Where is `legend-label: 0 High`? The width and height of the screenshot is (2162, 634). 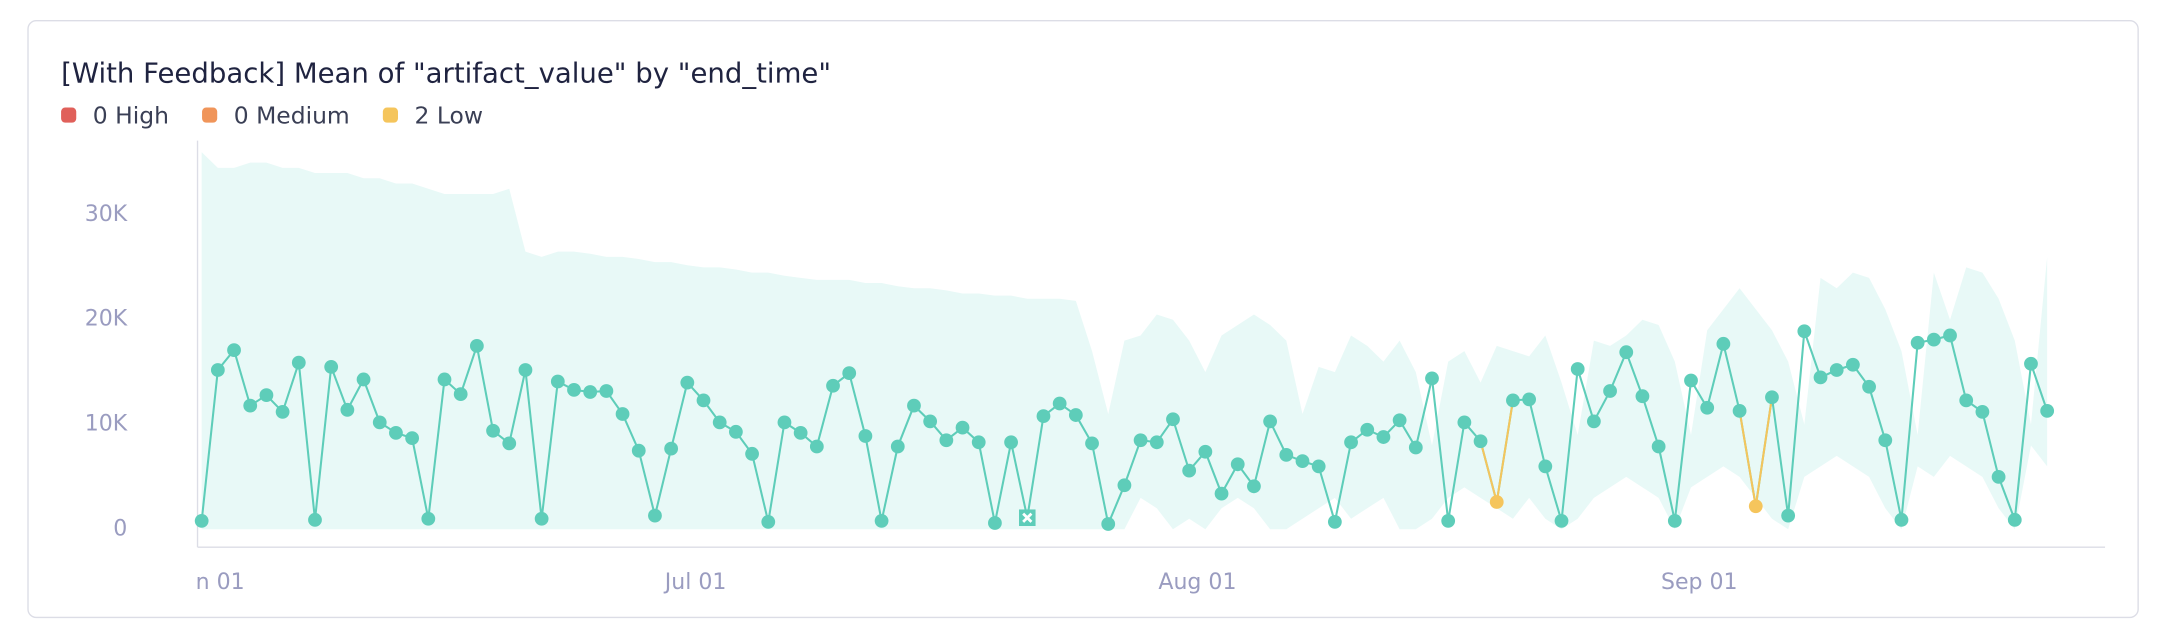
legend-label: 0 High is located at coordinates (131, 116).